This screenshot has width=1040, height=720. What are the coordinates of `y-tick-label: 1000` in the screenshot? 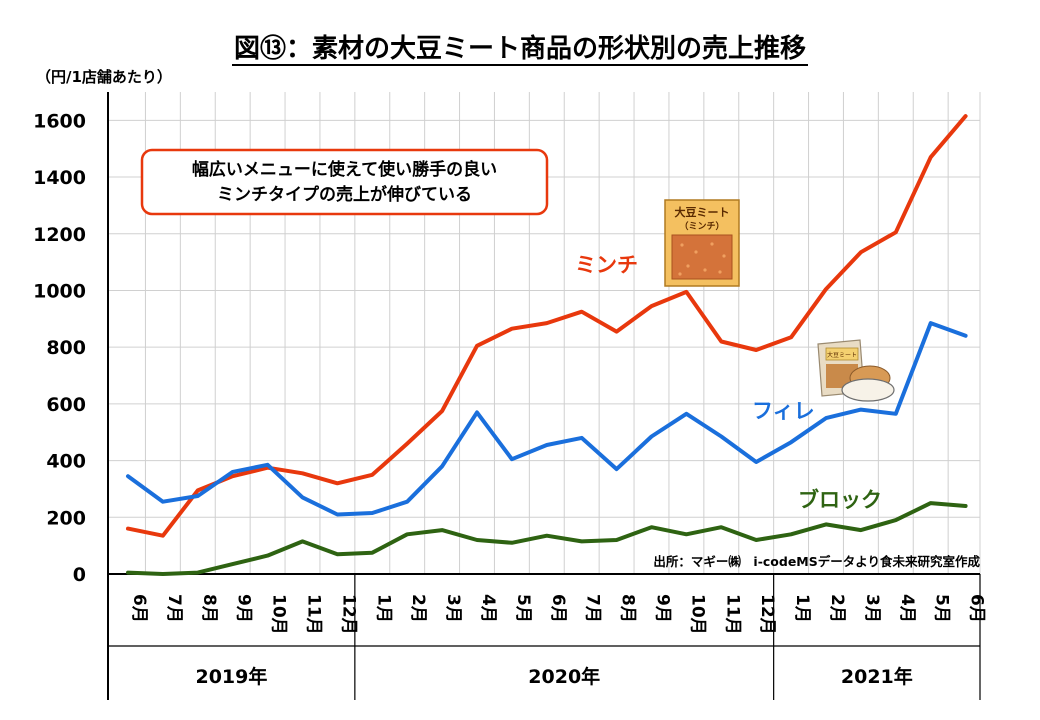 It's located at (59, 291).